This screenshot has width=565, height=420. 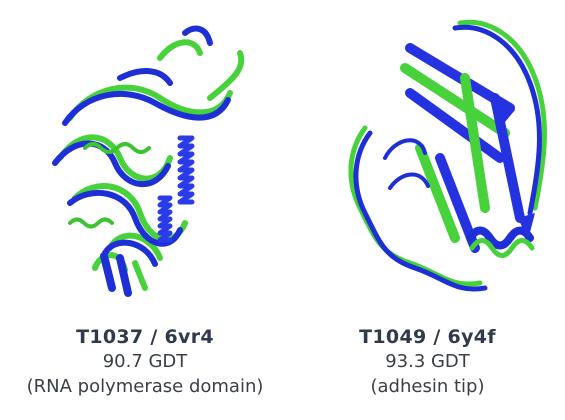 I want to click on gdt-score: 93.3 GDT, so click(x=427, y=361).